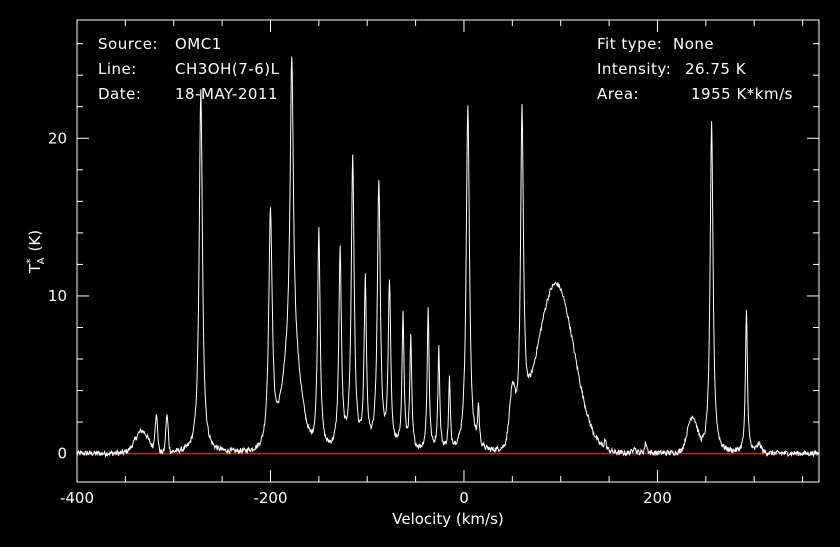 Image resolution: width=840 pixels, height=547 pixels. I want to click on x-tick-label: -400, so click(77, 498).